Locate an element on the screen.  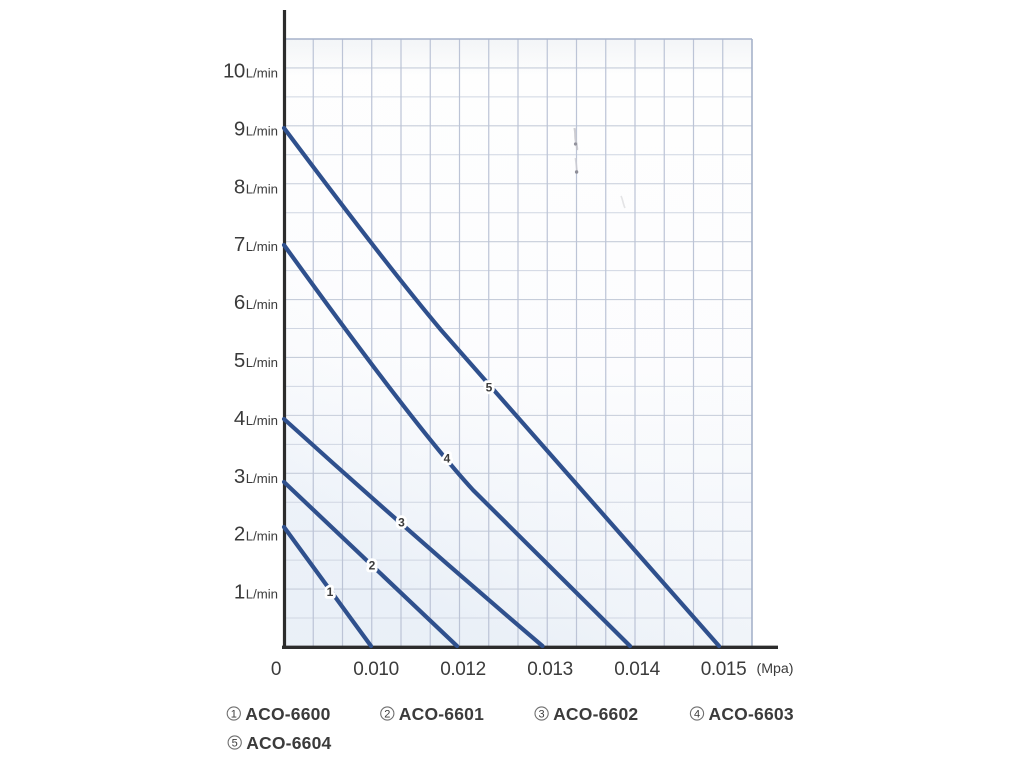
svg-text: 5L/min is located at coordinates (256, 360).